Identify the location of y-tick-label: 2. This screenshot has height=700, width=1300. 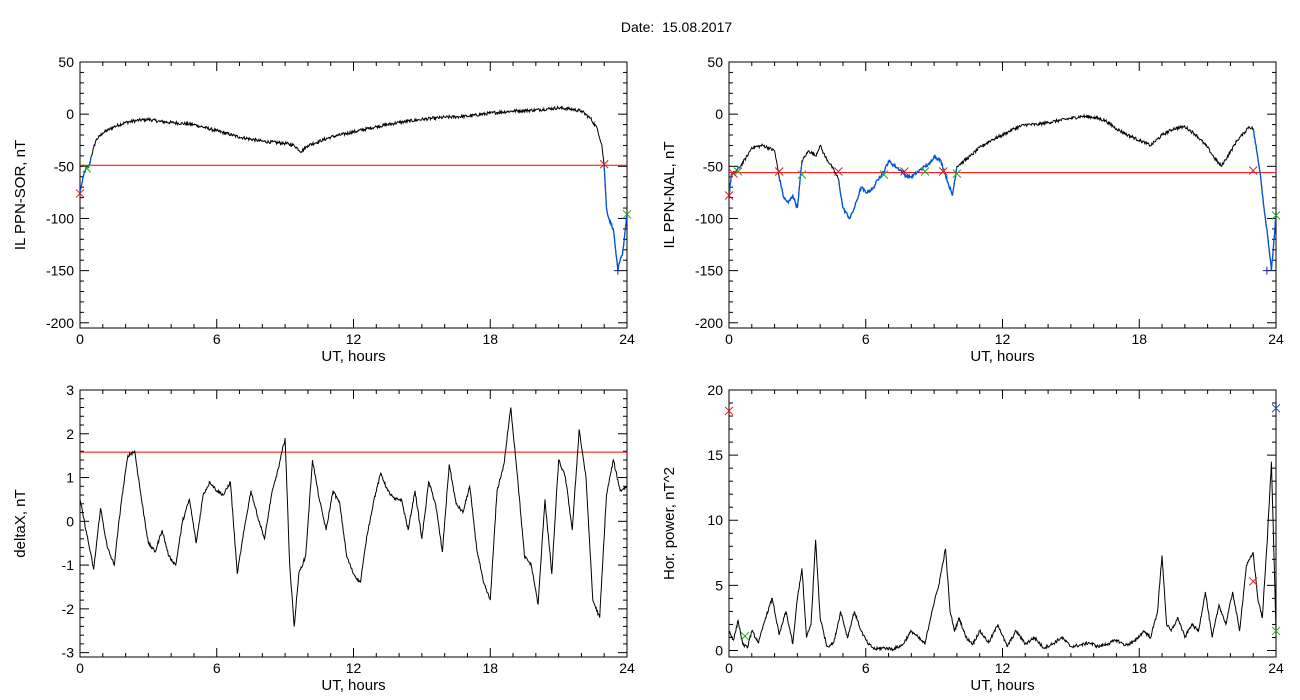
(70, 434).